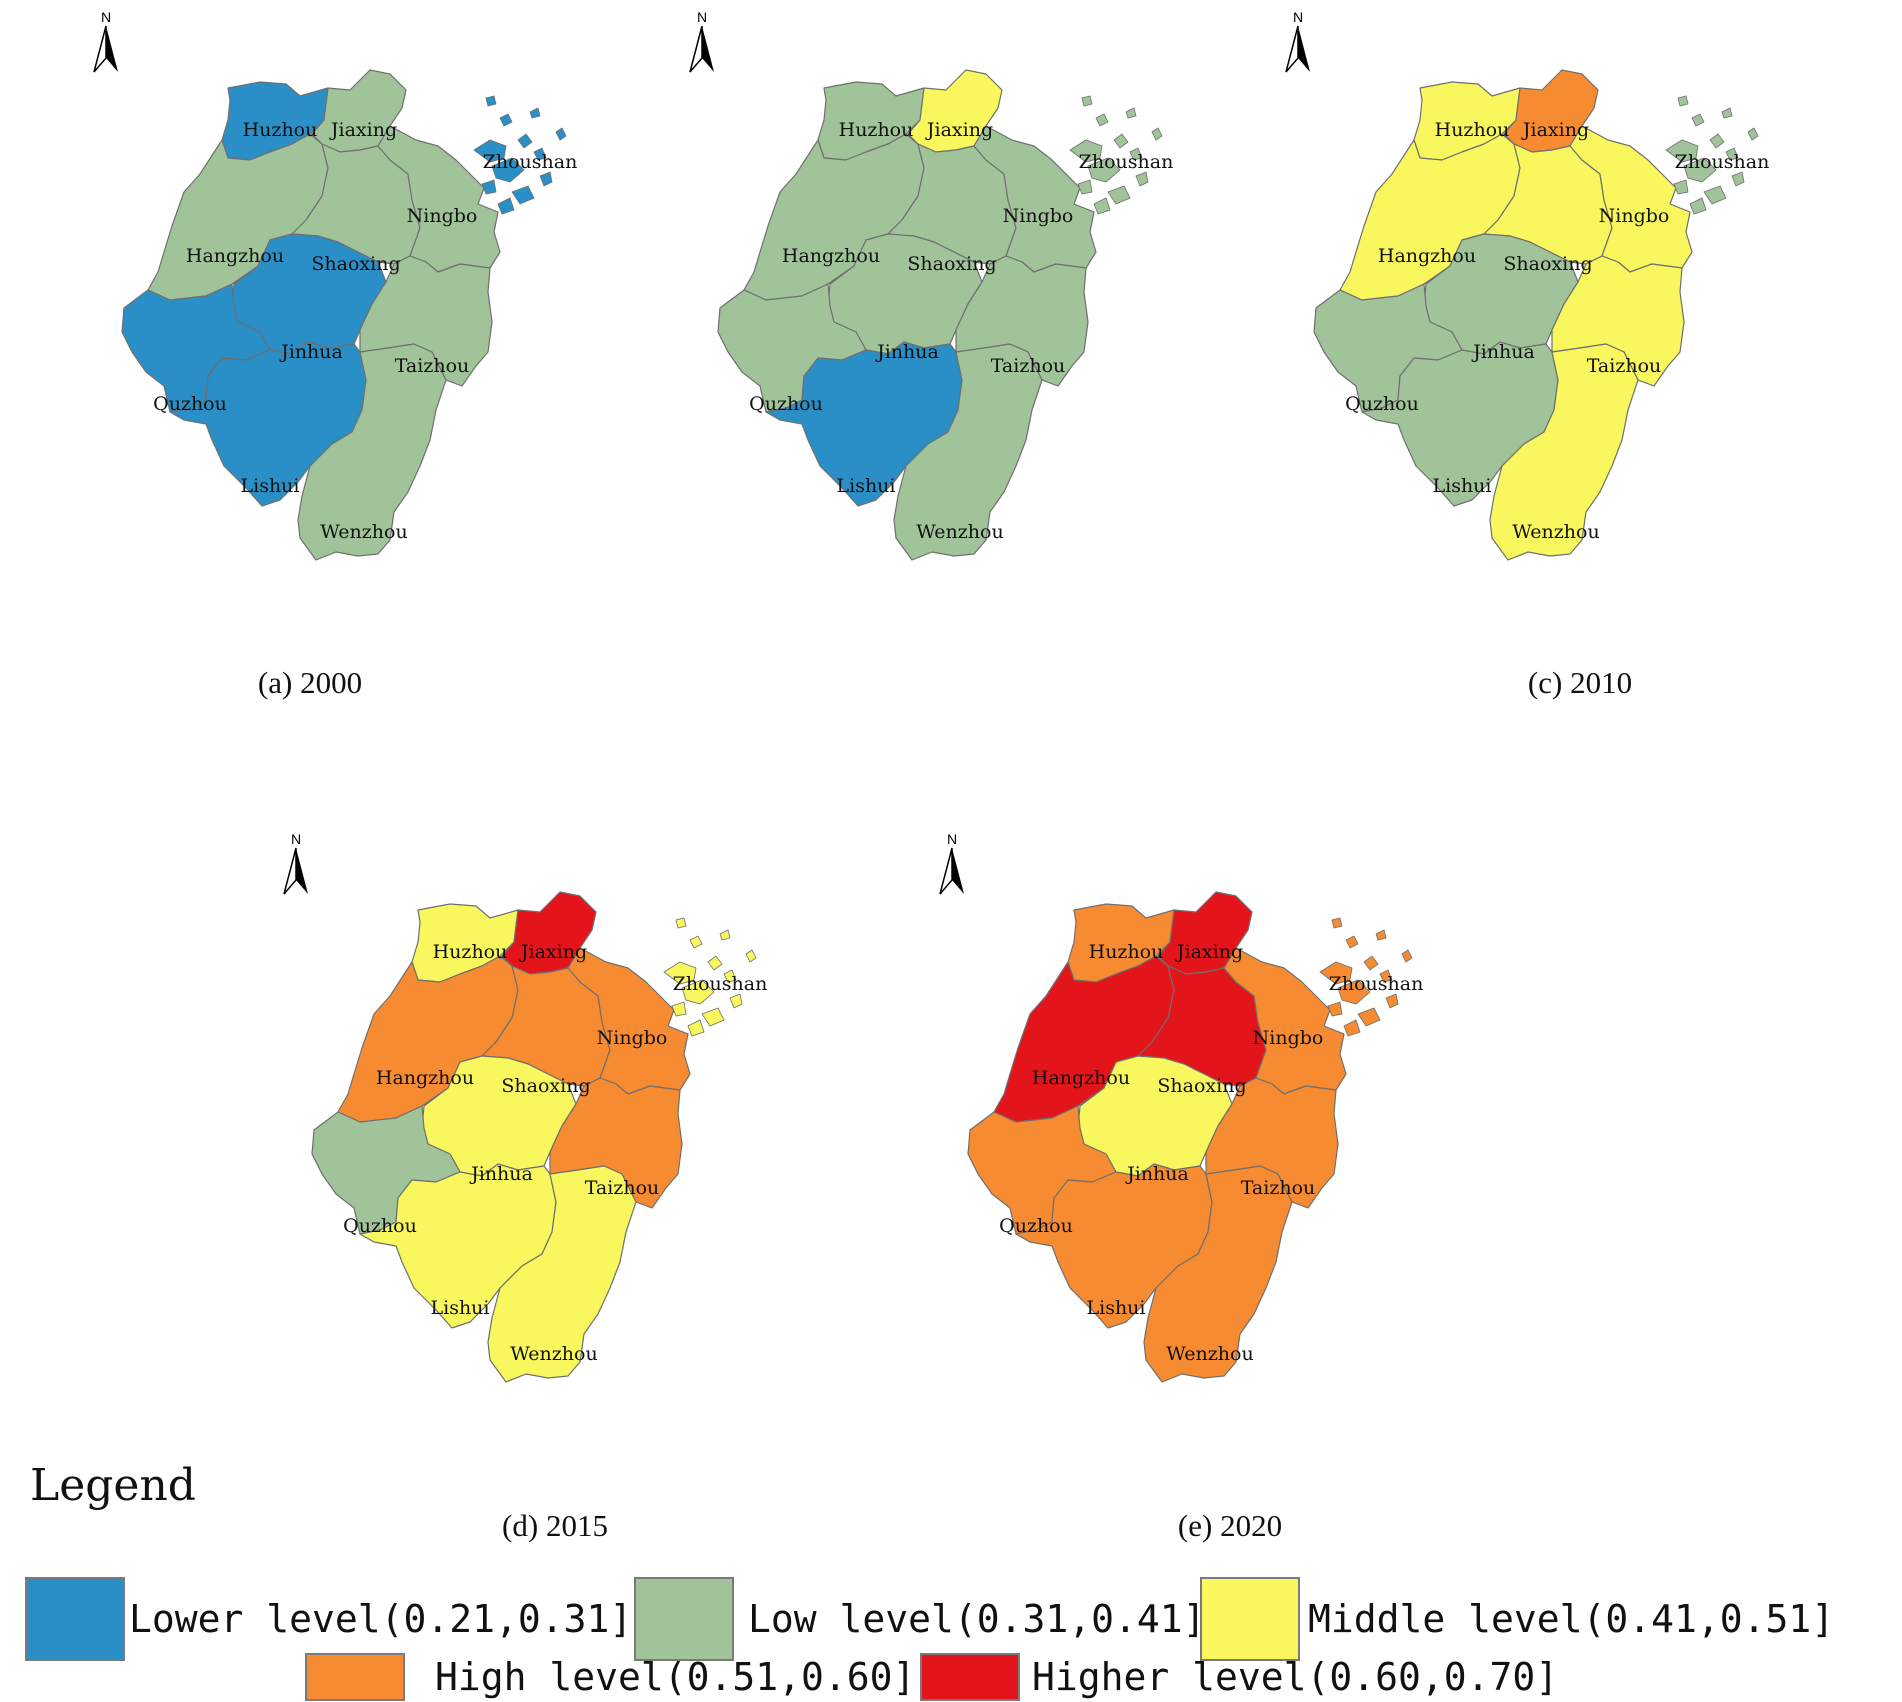  I want to click on legend-item-low: Low level(0.31,0.41], so click(920, 1619).